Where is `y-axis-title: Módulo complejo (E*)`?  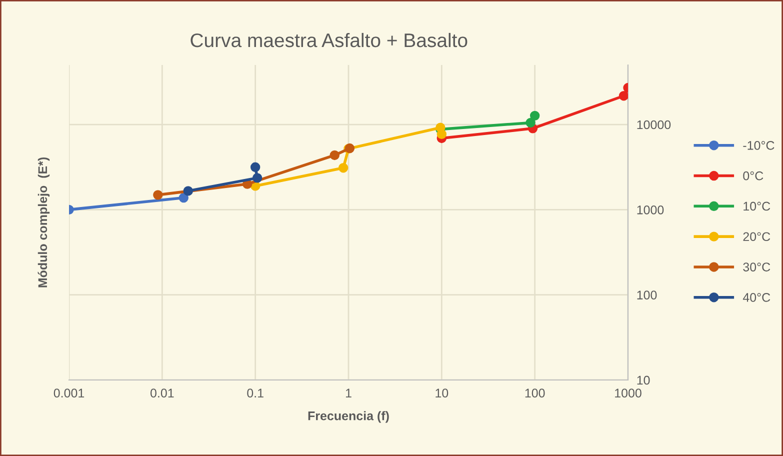
y-axis-title: Módulo complejo (E*) is located at coordinates (44, 222).